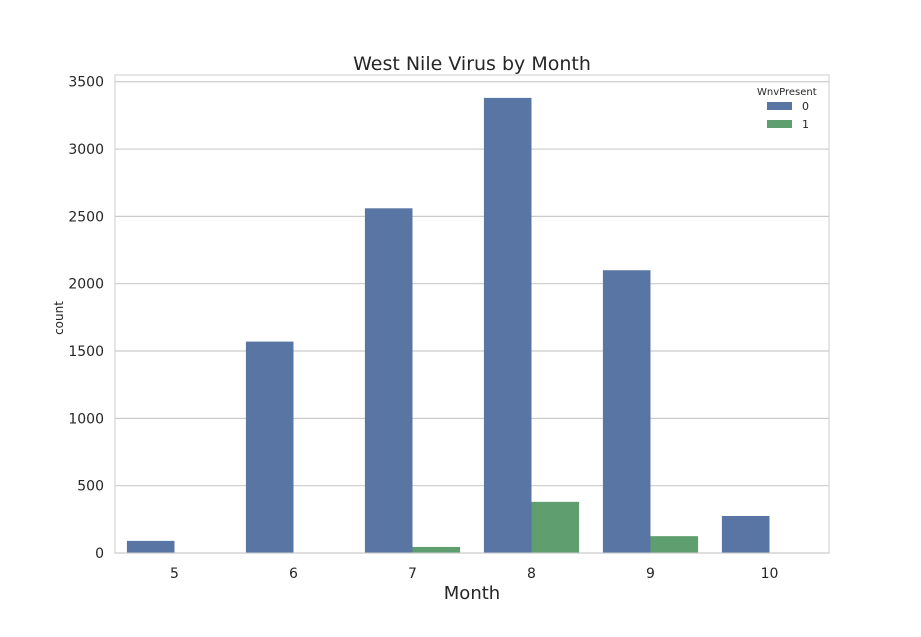  What do you see at coordinates (650, 574) in the screenshot?
I see `x-tick-label: 9` at bounding box center [650, 574].